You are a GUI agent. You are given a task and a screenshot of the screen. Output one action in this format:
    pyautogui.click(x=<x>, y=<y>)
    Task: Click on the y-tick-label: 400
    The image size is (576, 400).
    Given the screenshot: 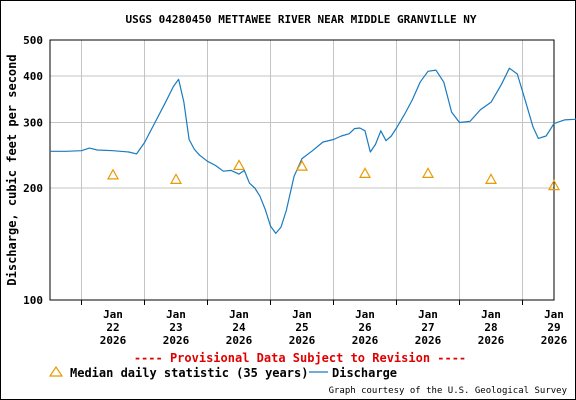 What is the action you would take?
    pyautogui.click(x=33, y=76)
    